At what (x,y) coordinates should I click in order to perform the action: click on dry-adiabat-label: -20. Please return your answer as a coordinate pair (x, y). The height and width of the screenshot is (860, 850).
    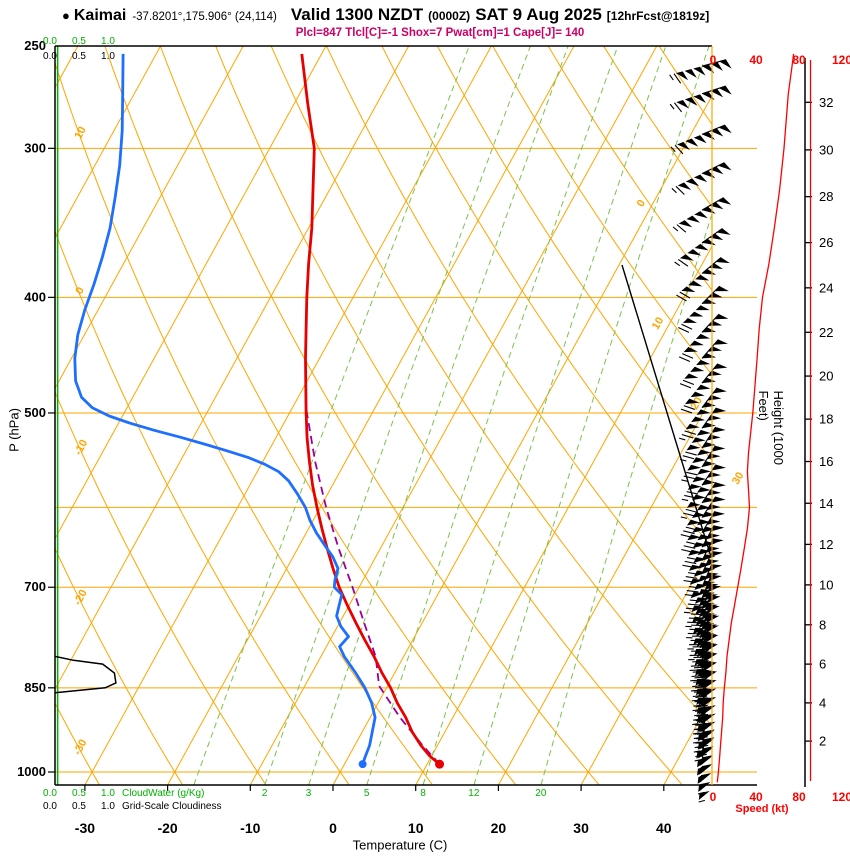
    Looking at the image, I should click on (81, 598).